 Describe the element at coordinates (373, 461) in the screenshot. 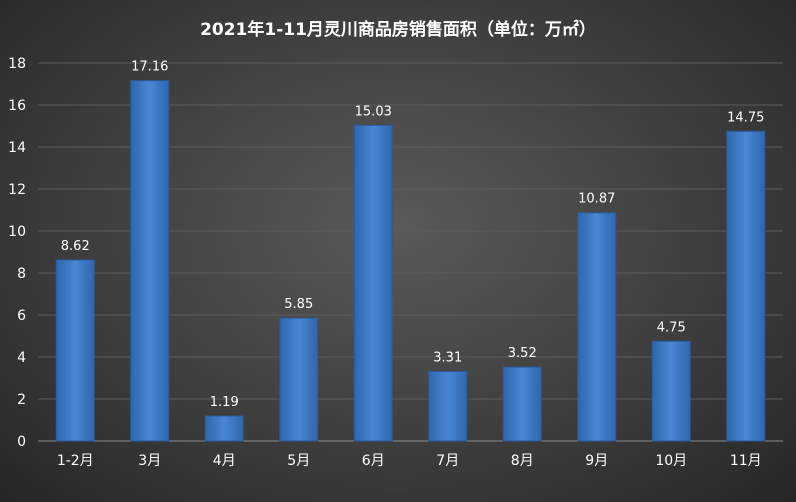

I see `x-tick-label: 6月` at that location.